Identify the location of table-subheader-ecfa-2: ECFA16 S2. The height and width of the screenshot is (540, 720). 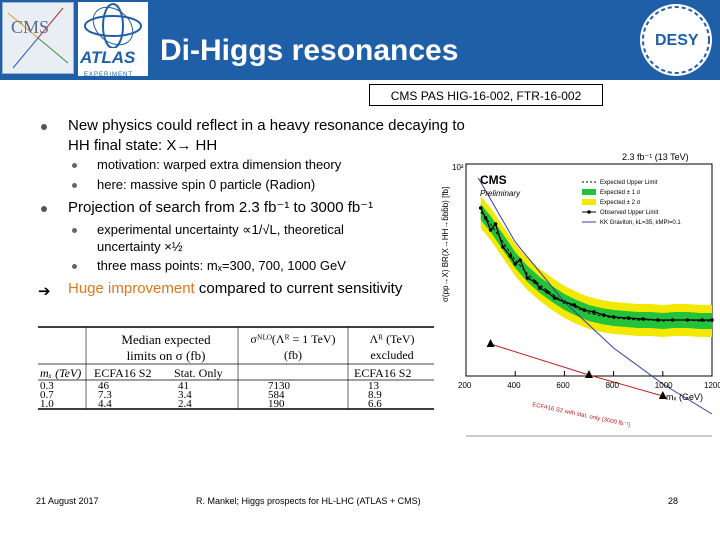
(383, 373).